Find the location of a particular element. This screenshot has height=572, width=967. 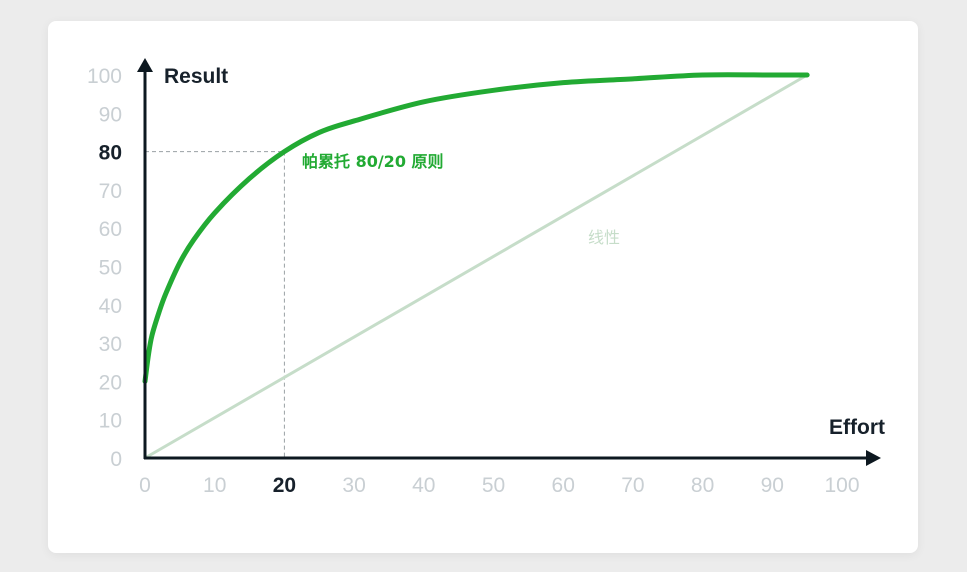

x-tick-label: 70 is located at coordinates (632, 485).